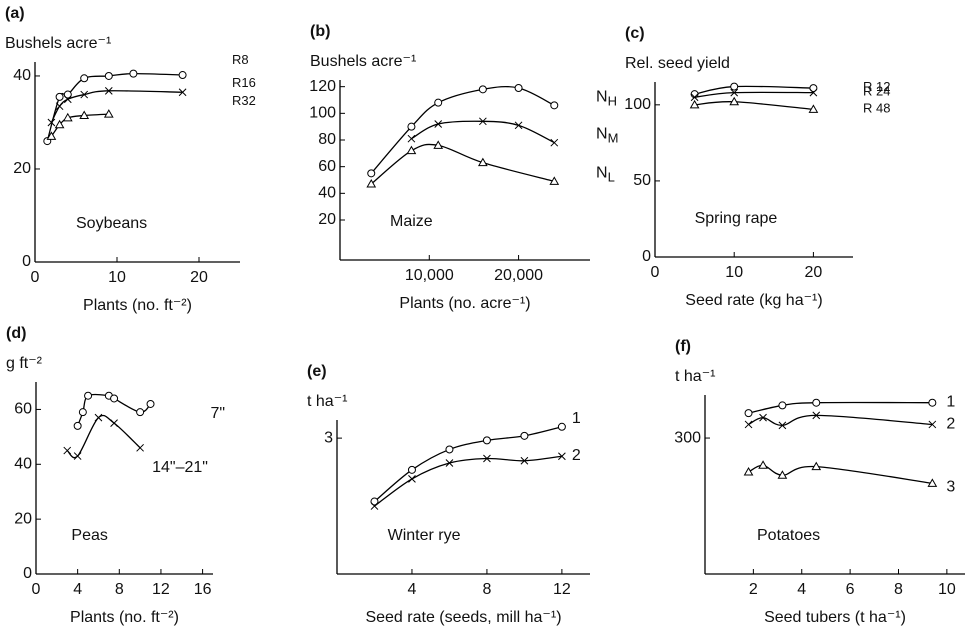 The width and height of the screenshot is (979, 638). Describe the element at coordinates (850, 589) in the screenshot. I see `x-tick-label: 6` at that location.